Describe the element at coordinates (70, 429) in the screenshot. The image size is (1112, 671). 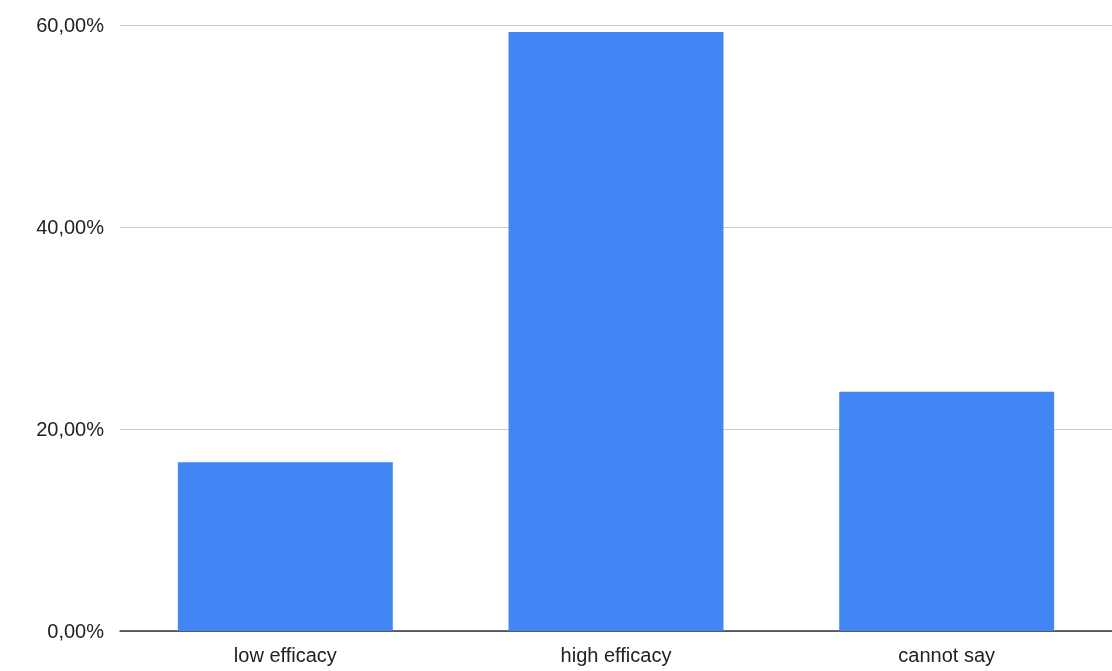
I see `y-tick-label: 20,00%` at that location.